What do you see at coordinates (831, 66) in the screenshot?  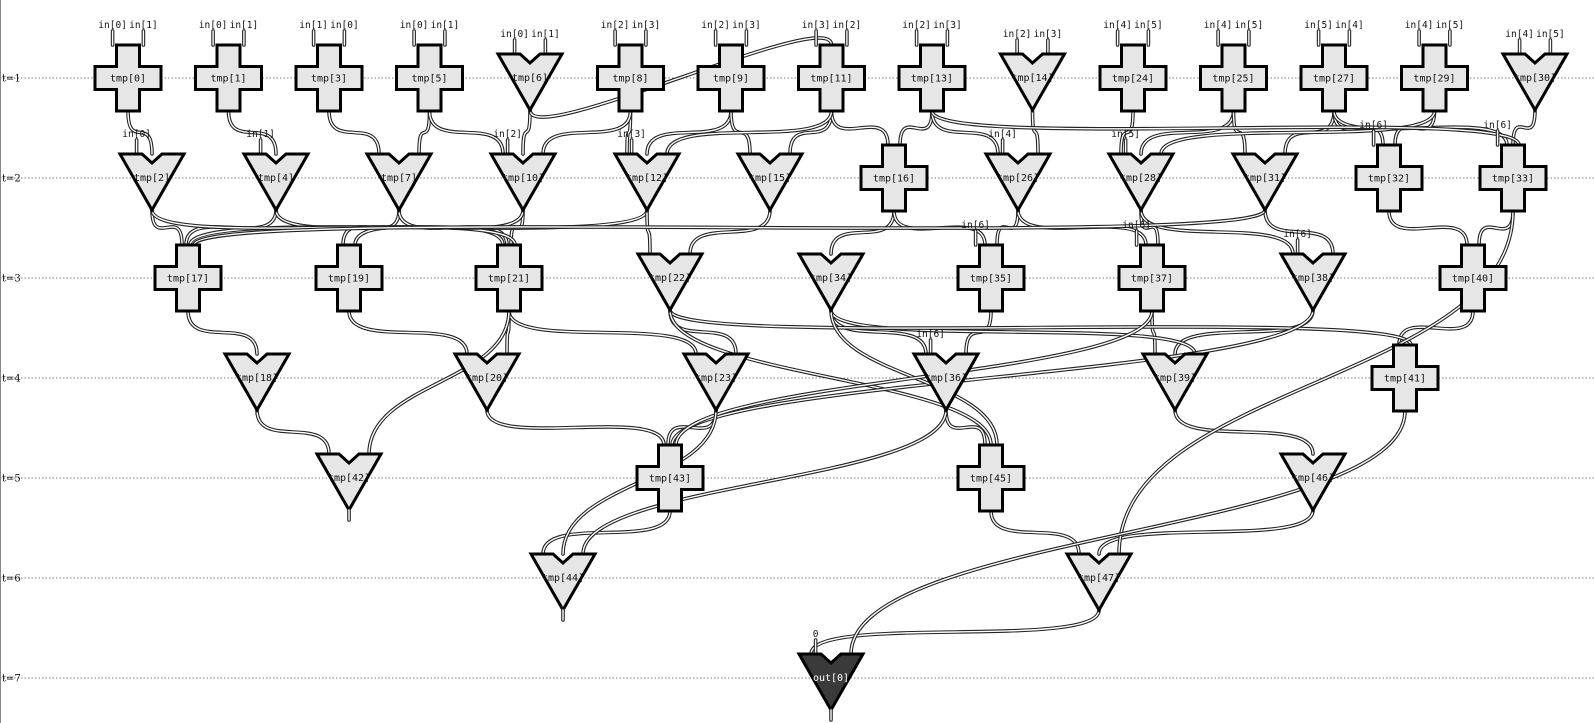 I see `gate-tmp11: in[3] in[2] tmp[11]` at bounding box center [831, 66].